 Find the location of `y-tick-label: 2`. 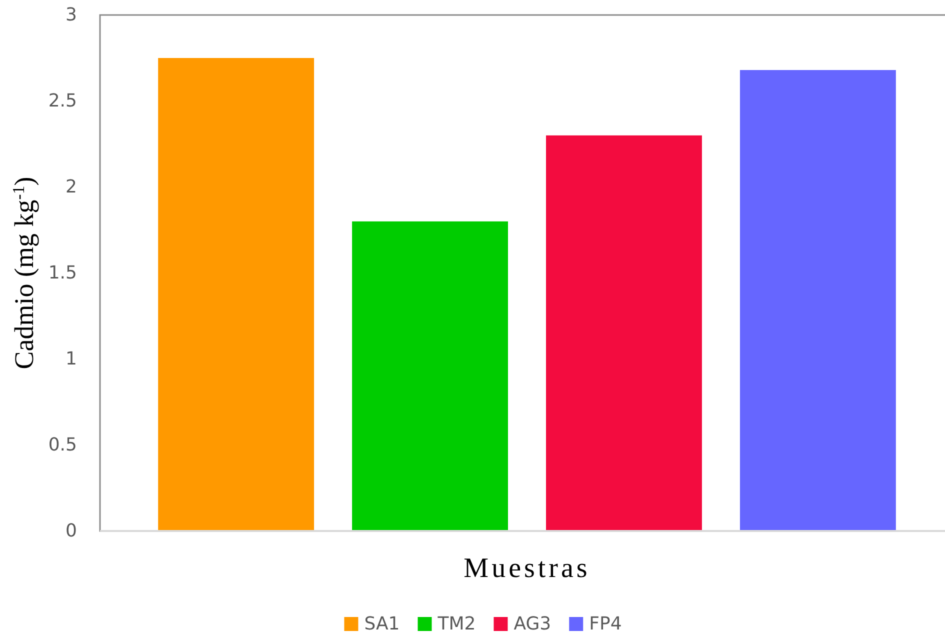

y-tick-label: 2 is located at coordinates (71, 187).